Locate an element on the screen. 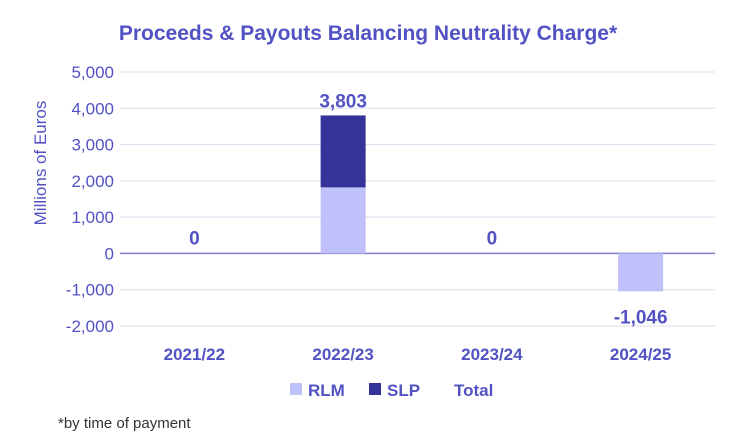 The image size is (736, 439). legend-swatch-rlm is located at coordinates (296, 389).